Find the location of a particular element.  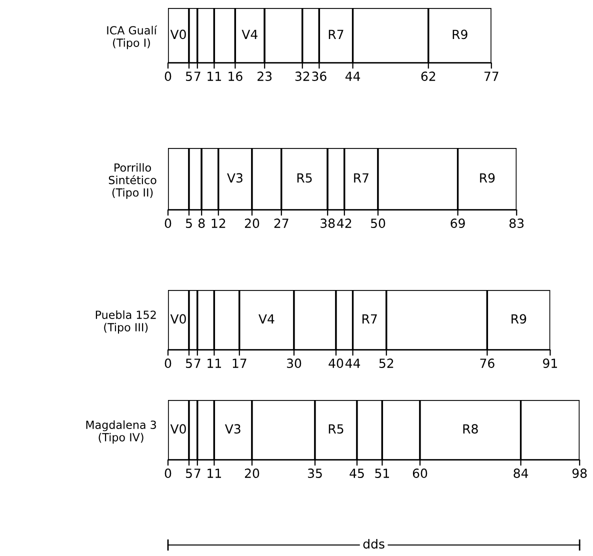

x-tick-label: 40 is located at coordinates (336, 363).